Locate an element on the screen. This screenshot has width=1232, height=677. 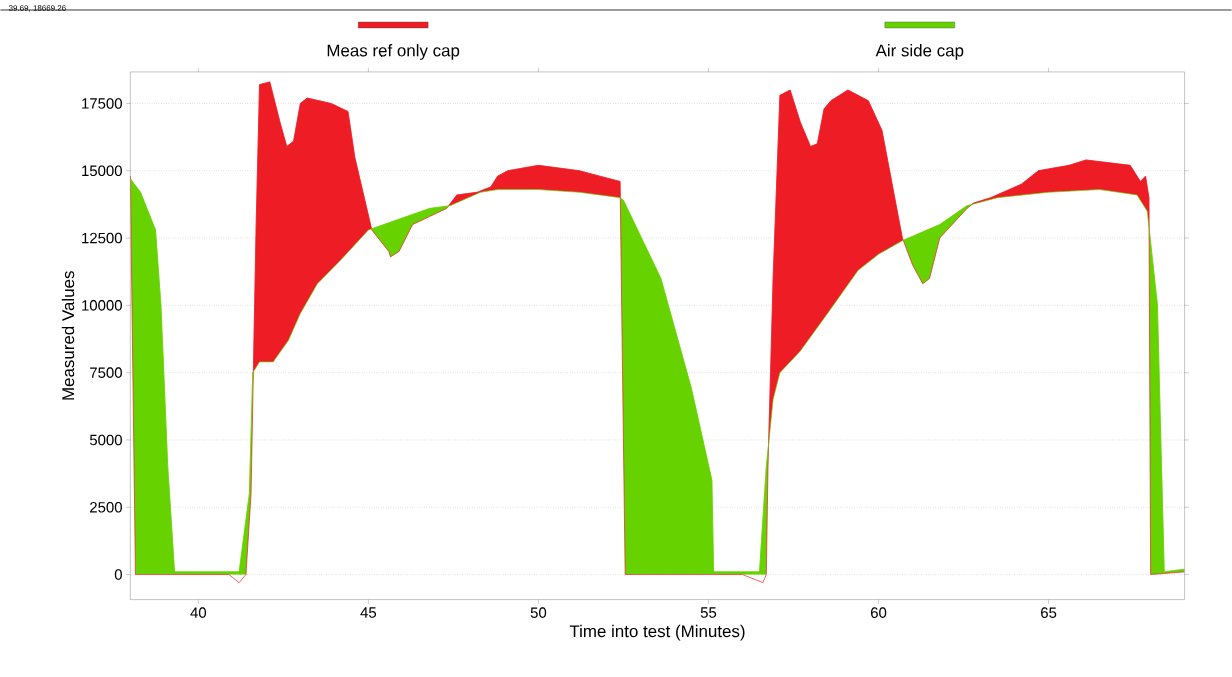
y-tick-label: 5000 is located at coordinates (105, 440).